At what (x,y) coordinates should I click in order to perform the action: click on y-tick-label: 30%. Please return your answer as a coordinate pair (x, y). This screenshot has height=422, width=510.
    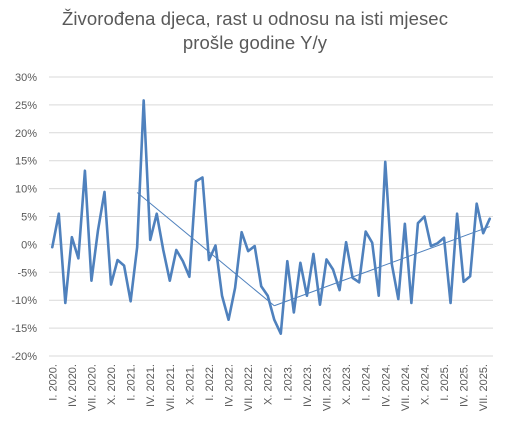
    Looking at the image, I should click on (26, 78).